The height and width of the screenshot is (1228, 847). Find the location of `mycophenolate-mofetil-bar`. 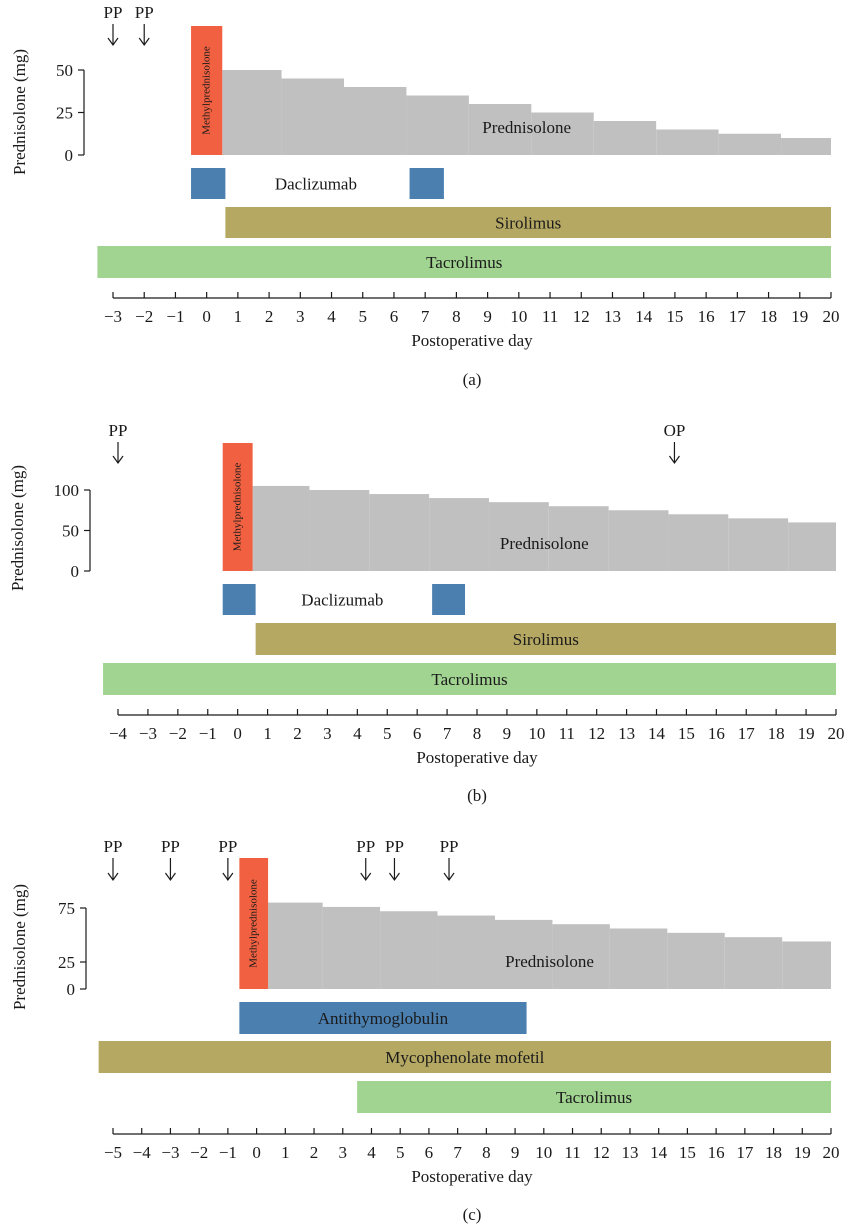

mycophenolate-mofetil-bar is located at coordinates (464, 1057).